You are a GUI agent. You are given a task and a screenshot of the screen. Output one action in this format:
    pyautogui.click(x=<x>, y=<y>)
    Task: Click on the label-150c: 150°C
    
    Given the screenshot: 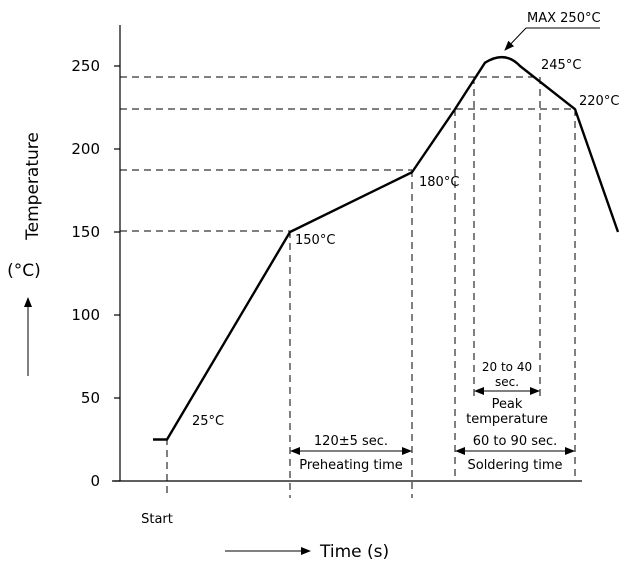 What is the action you would take?
    pyautogui.click(x=315, y=240)
    